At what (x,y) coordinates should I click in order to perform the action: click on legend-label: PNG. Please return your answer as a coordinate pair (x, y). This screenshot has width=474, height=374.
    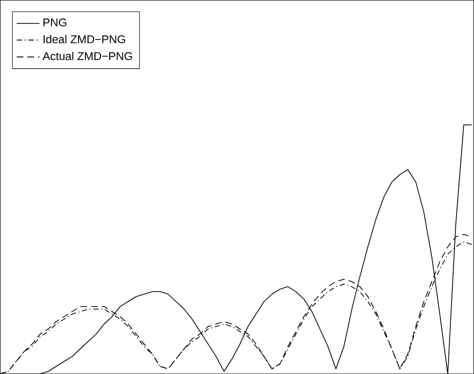
    Looking at the image, I should click on (54, 22).